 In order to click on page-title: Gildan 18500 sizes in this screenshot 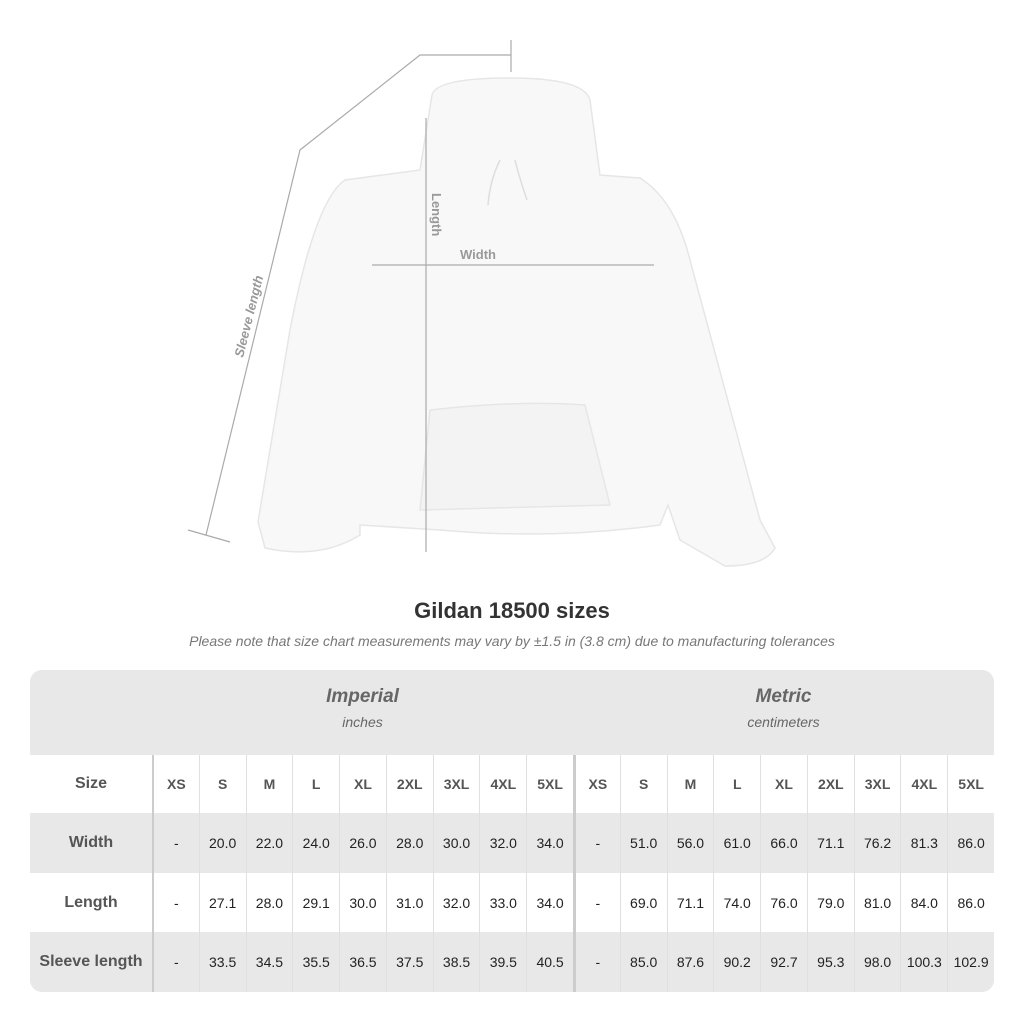, I will do `click(512, 610)`.